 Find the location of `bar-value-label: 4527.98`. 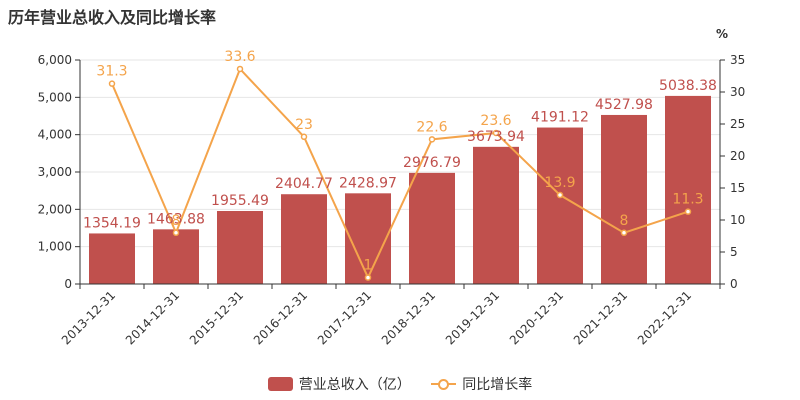

bar-value-label: 4527.98 is located at coordinates (624, 105).